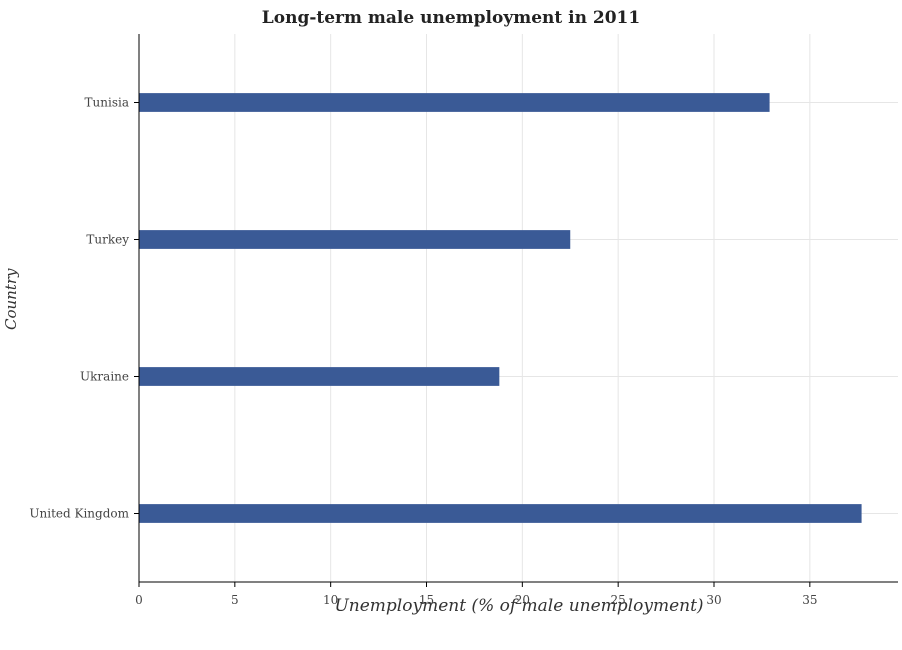  Describe the element at coordinates (426, 600) in the screenshot. I see `x-tick-label: 15` at that location.